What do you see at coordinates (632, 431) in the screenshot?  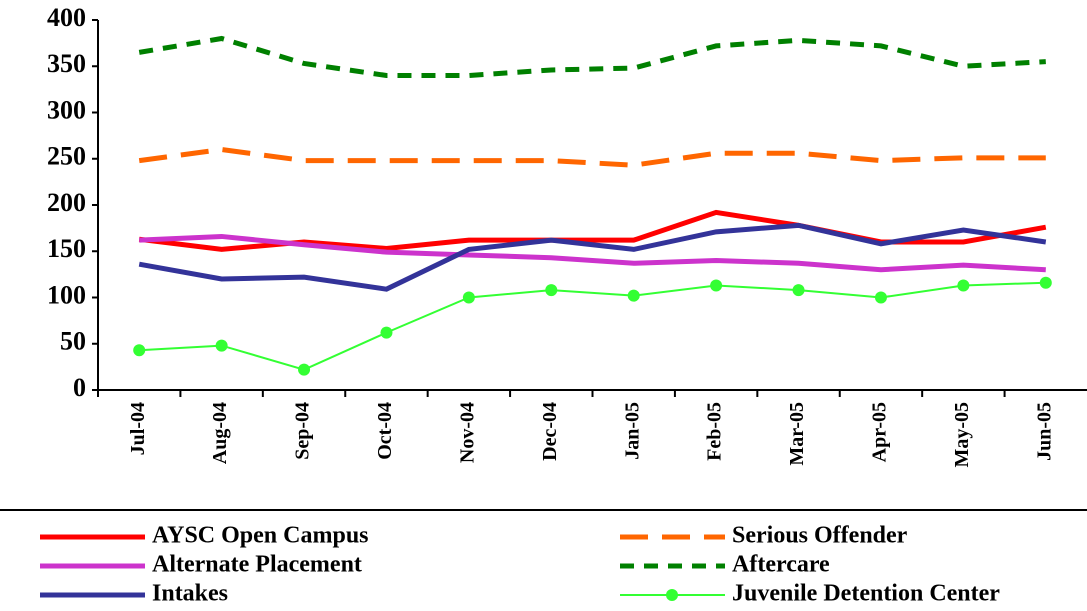 I see `x-tick-label: Jan-05` at bounding box center [632, 431].